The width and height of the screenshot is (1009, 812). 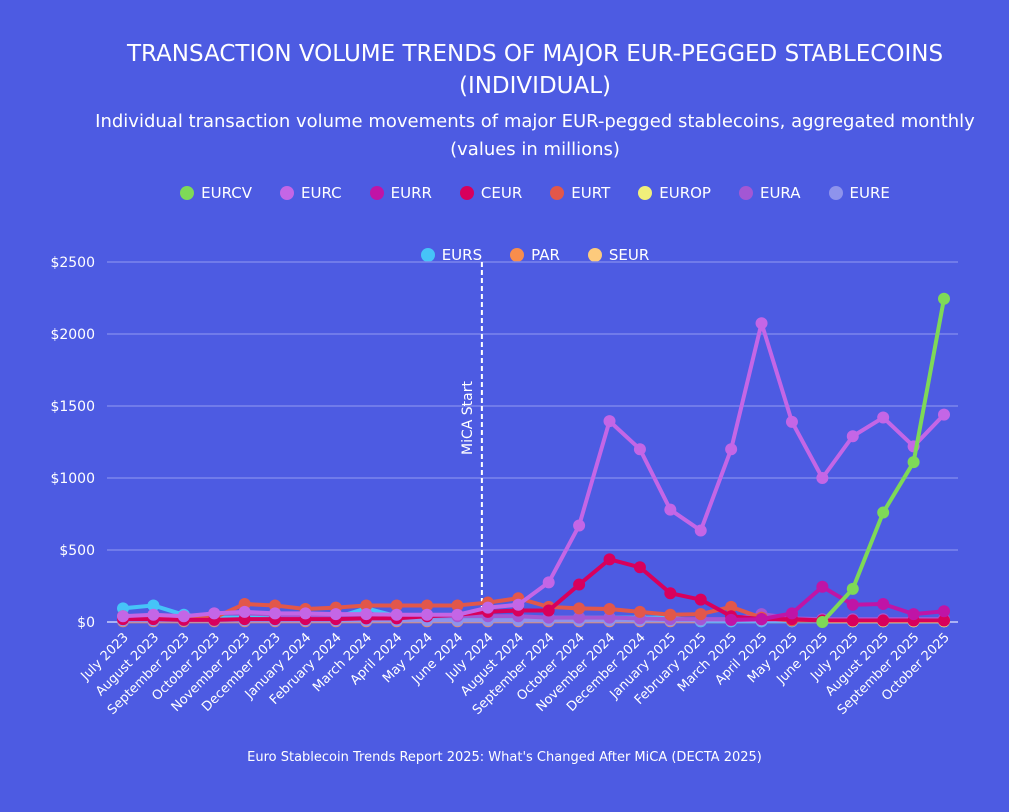 What do you see at coordinates (77, 551) in the screenshot?
I see `y-tick-label: $500` at bounding box center [77, 551].